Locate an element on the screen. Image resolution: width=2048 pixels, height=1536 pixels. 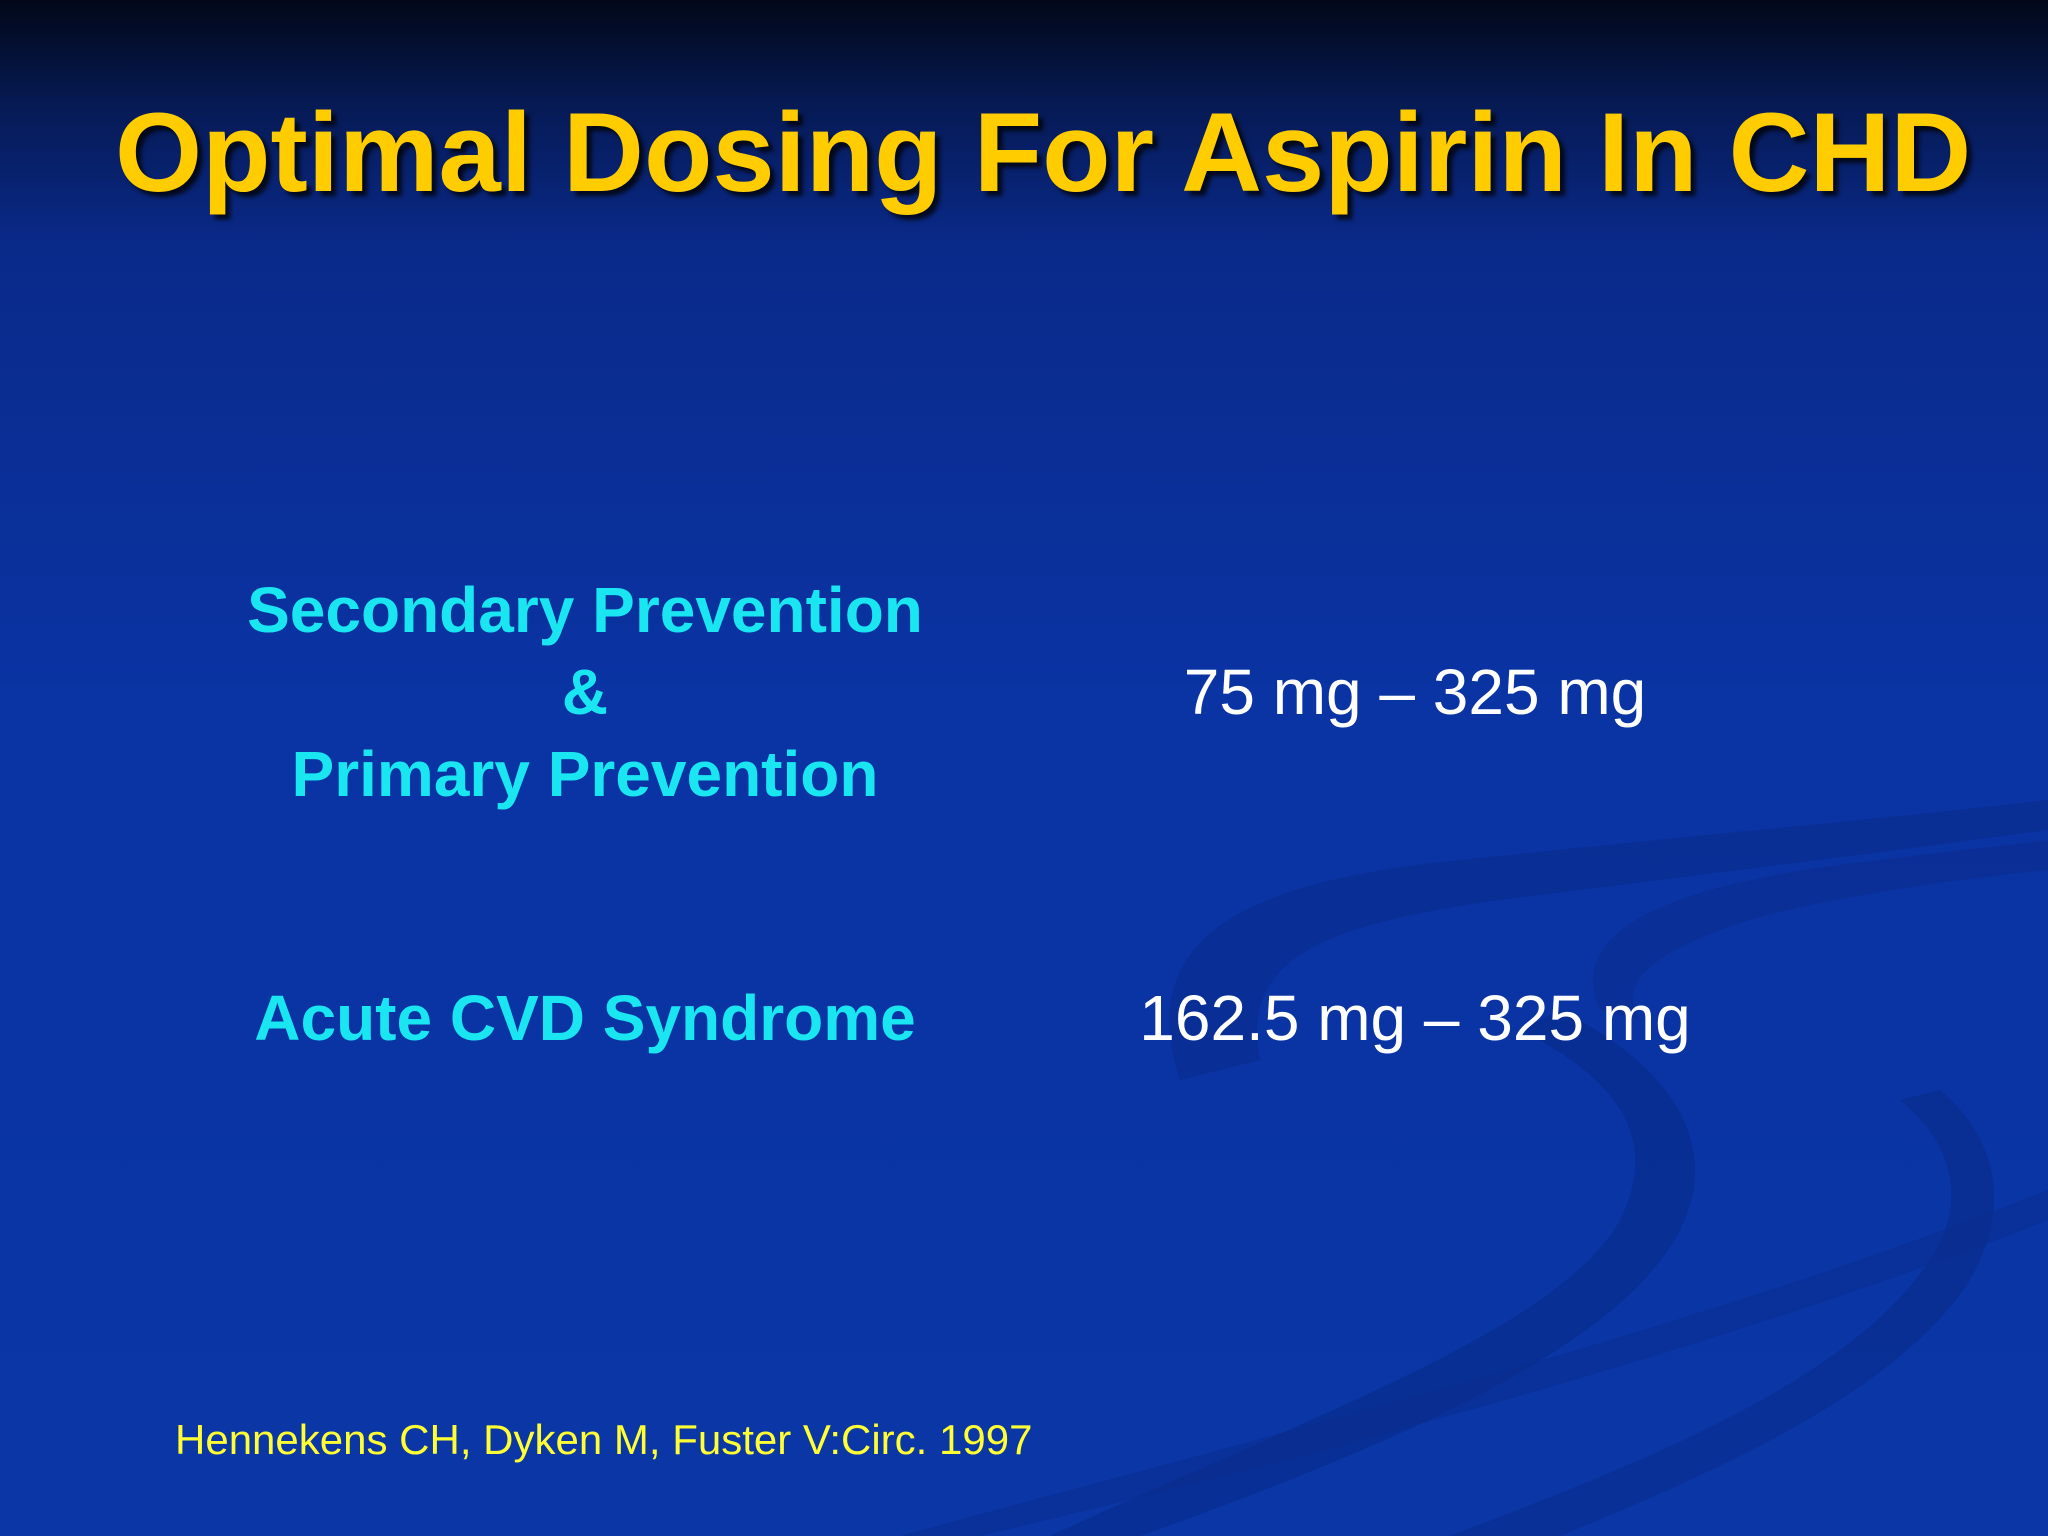
dose-range-acute: 162.5 mg – 325 mg is located at coordinates (1415, 1018).